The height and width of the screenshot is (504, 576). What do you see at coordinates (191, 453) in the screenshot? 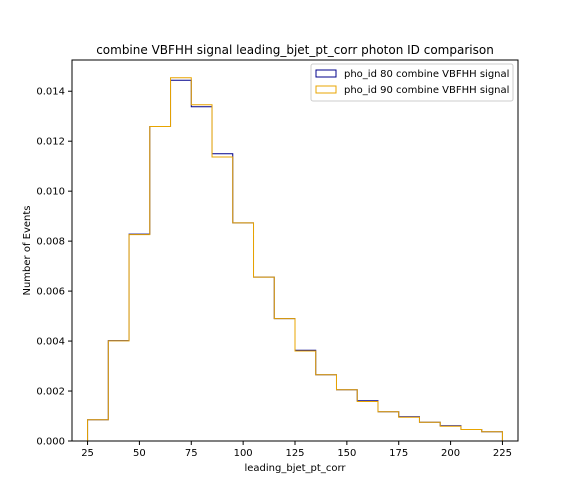
I see `x-tick-label: 75` at bounding box center [191, 453].